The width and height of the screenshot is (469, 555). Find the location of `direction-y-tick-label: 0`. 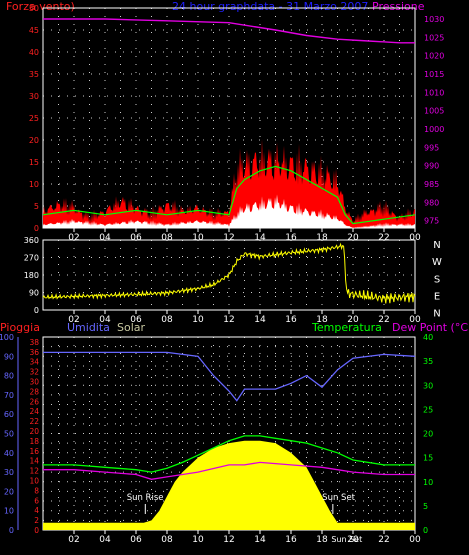

direction-y-tick-label: 0 is located at coordinates (36, 310).